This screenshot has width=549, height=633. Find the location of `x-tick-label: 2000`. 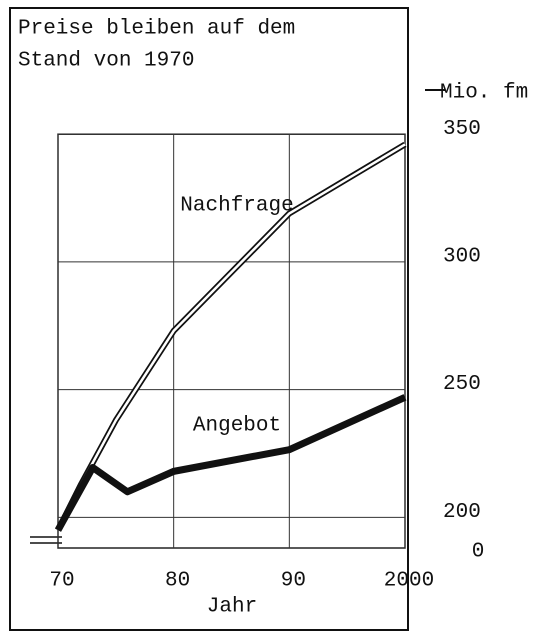

x-tick-label: 2000 is located at coordinates (409, 581).